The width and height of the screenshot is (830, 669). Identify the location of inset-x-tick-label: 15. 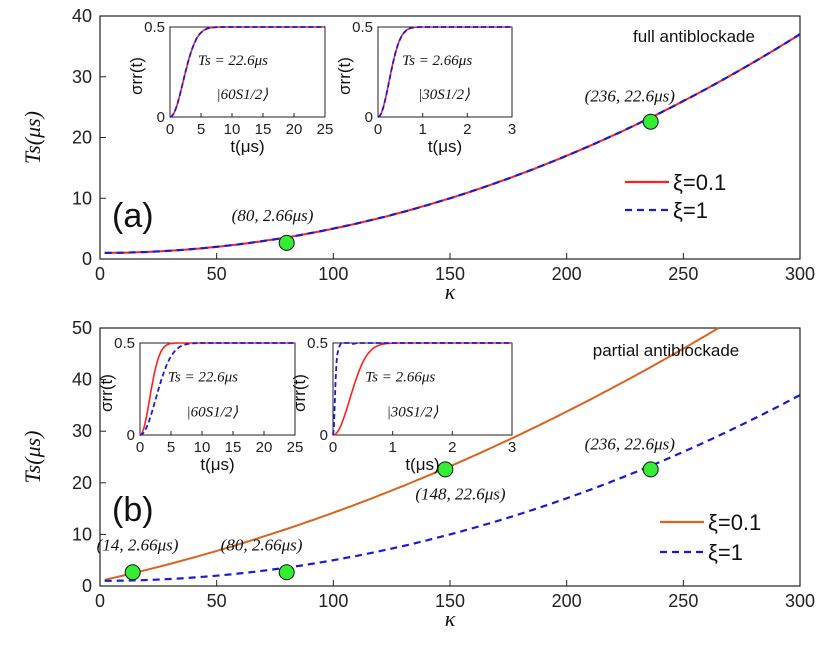
(263, 129).